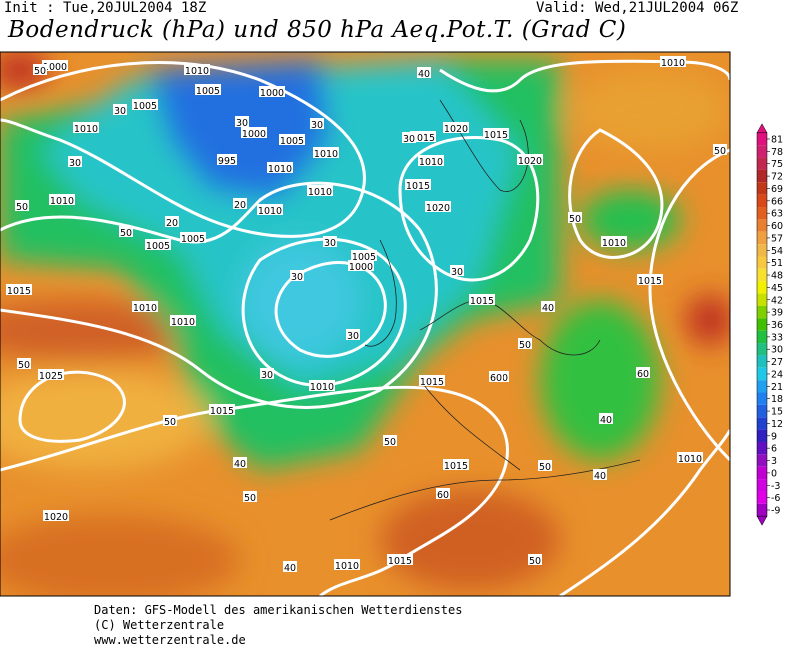 This screenshot has height=648, width=785. What do you see at coordinates (777, 300) in the screenshot?
I see `color-bar-label: 42` at bounding box center [777, 300].